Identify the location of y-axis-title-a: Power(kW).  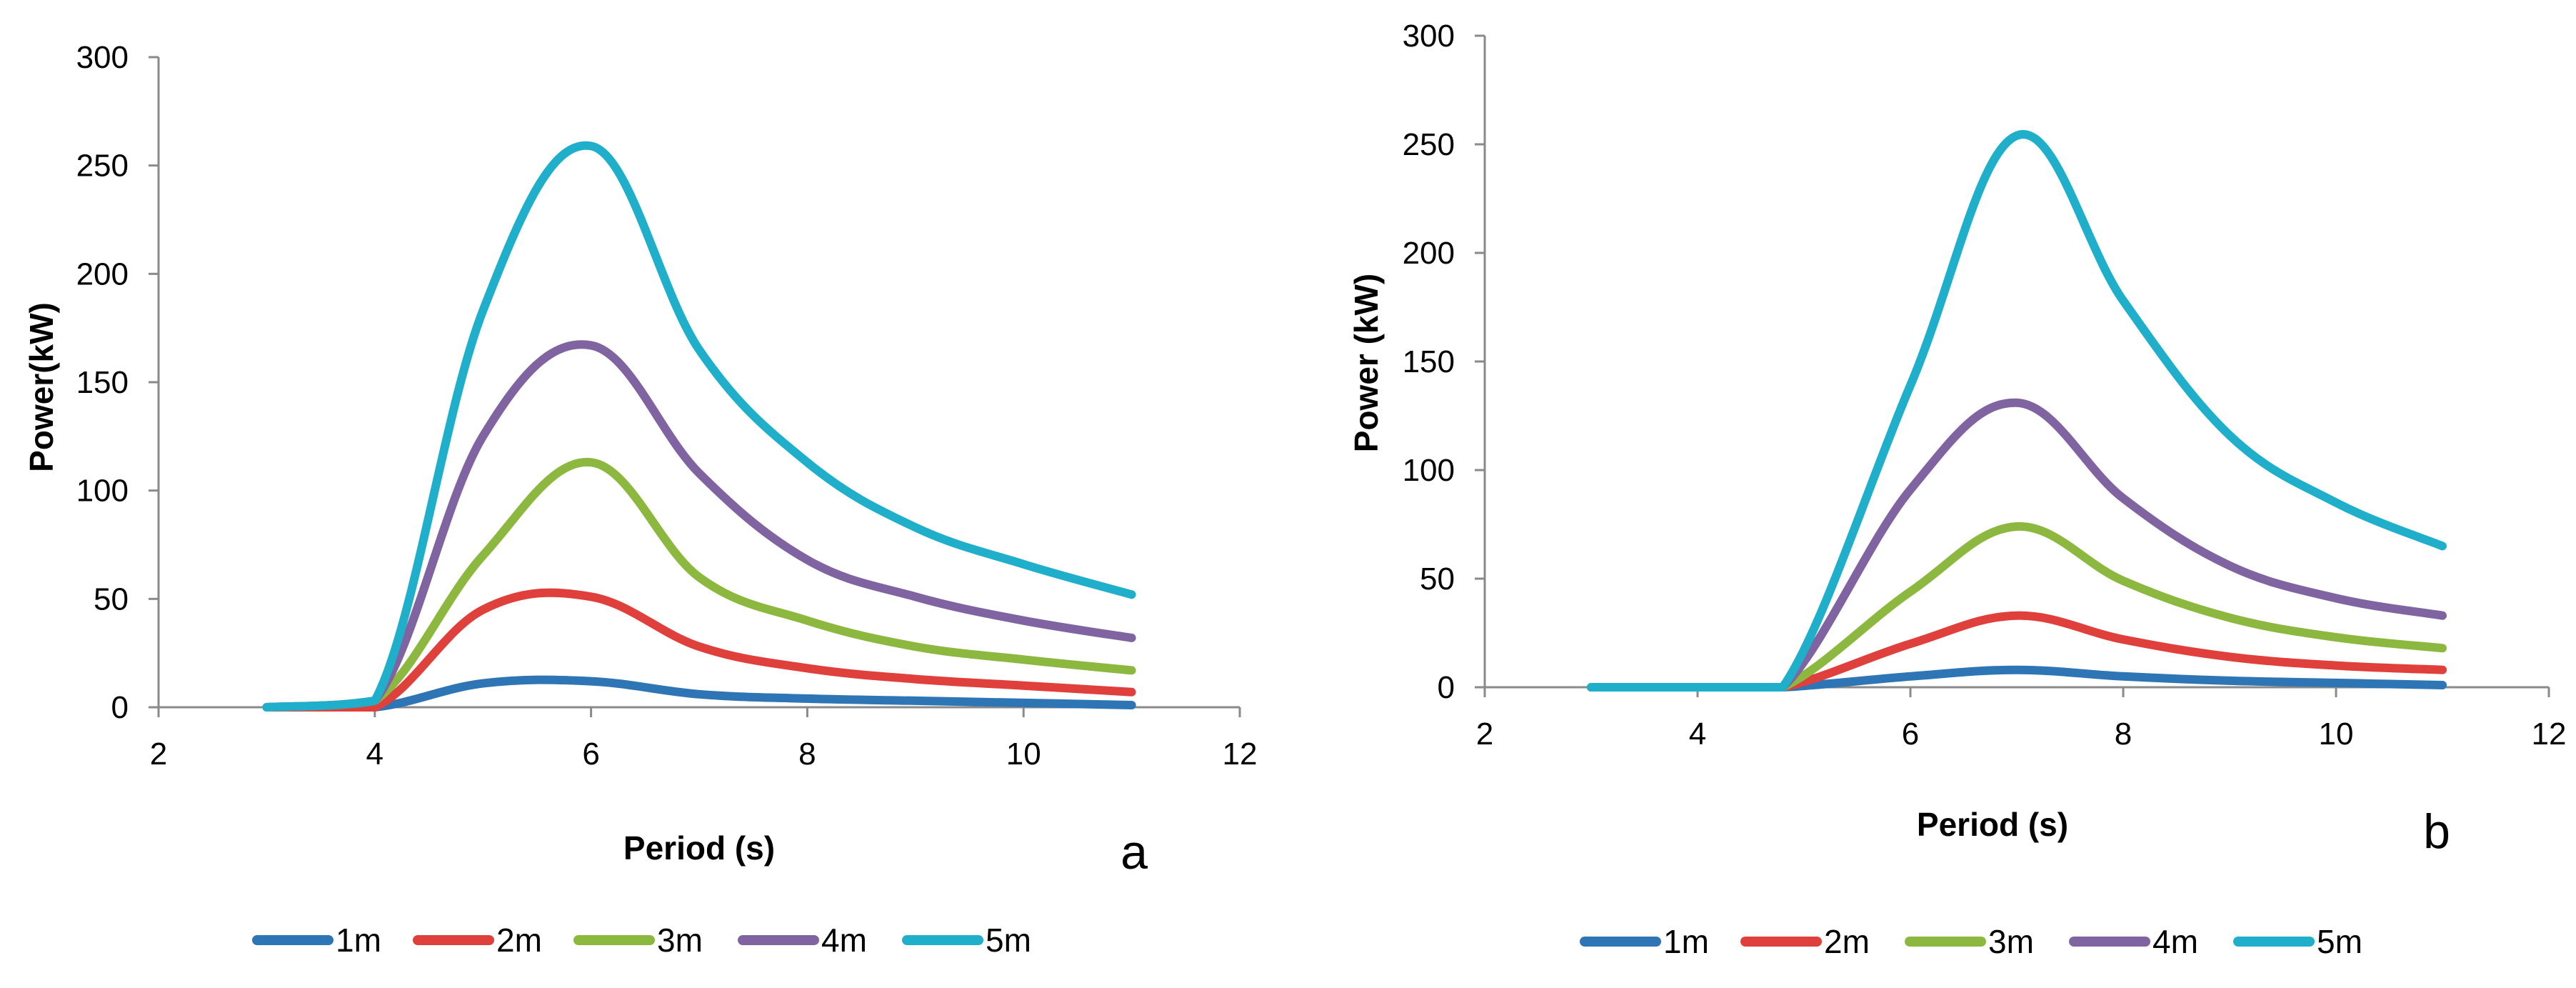
(41, 387).